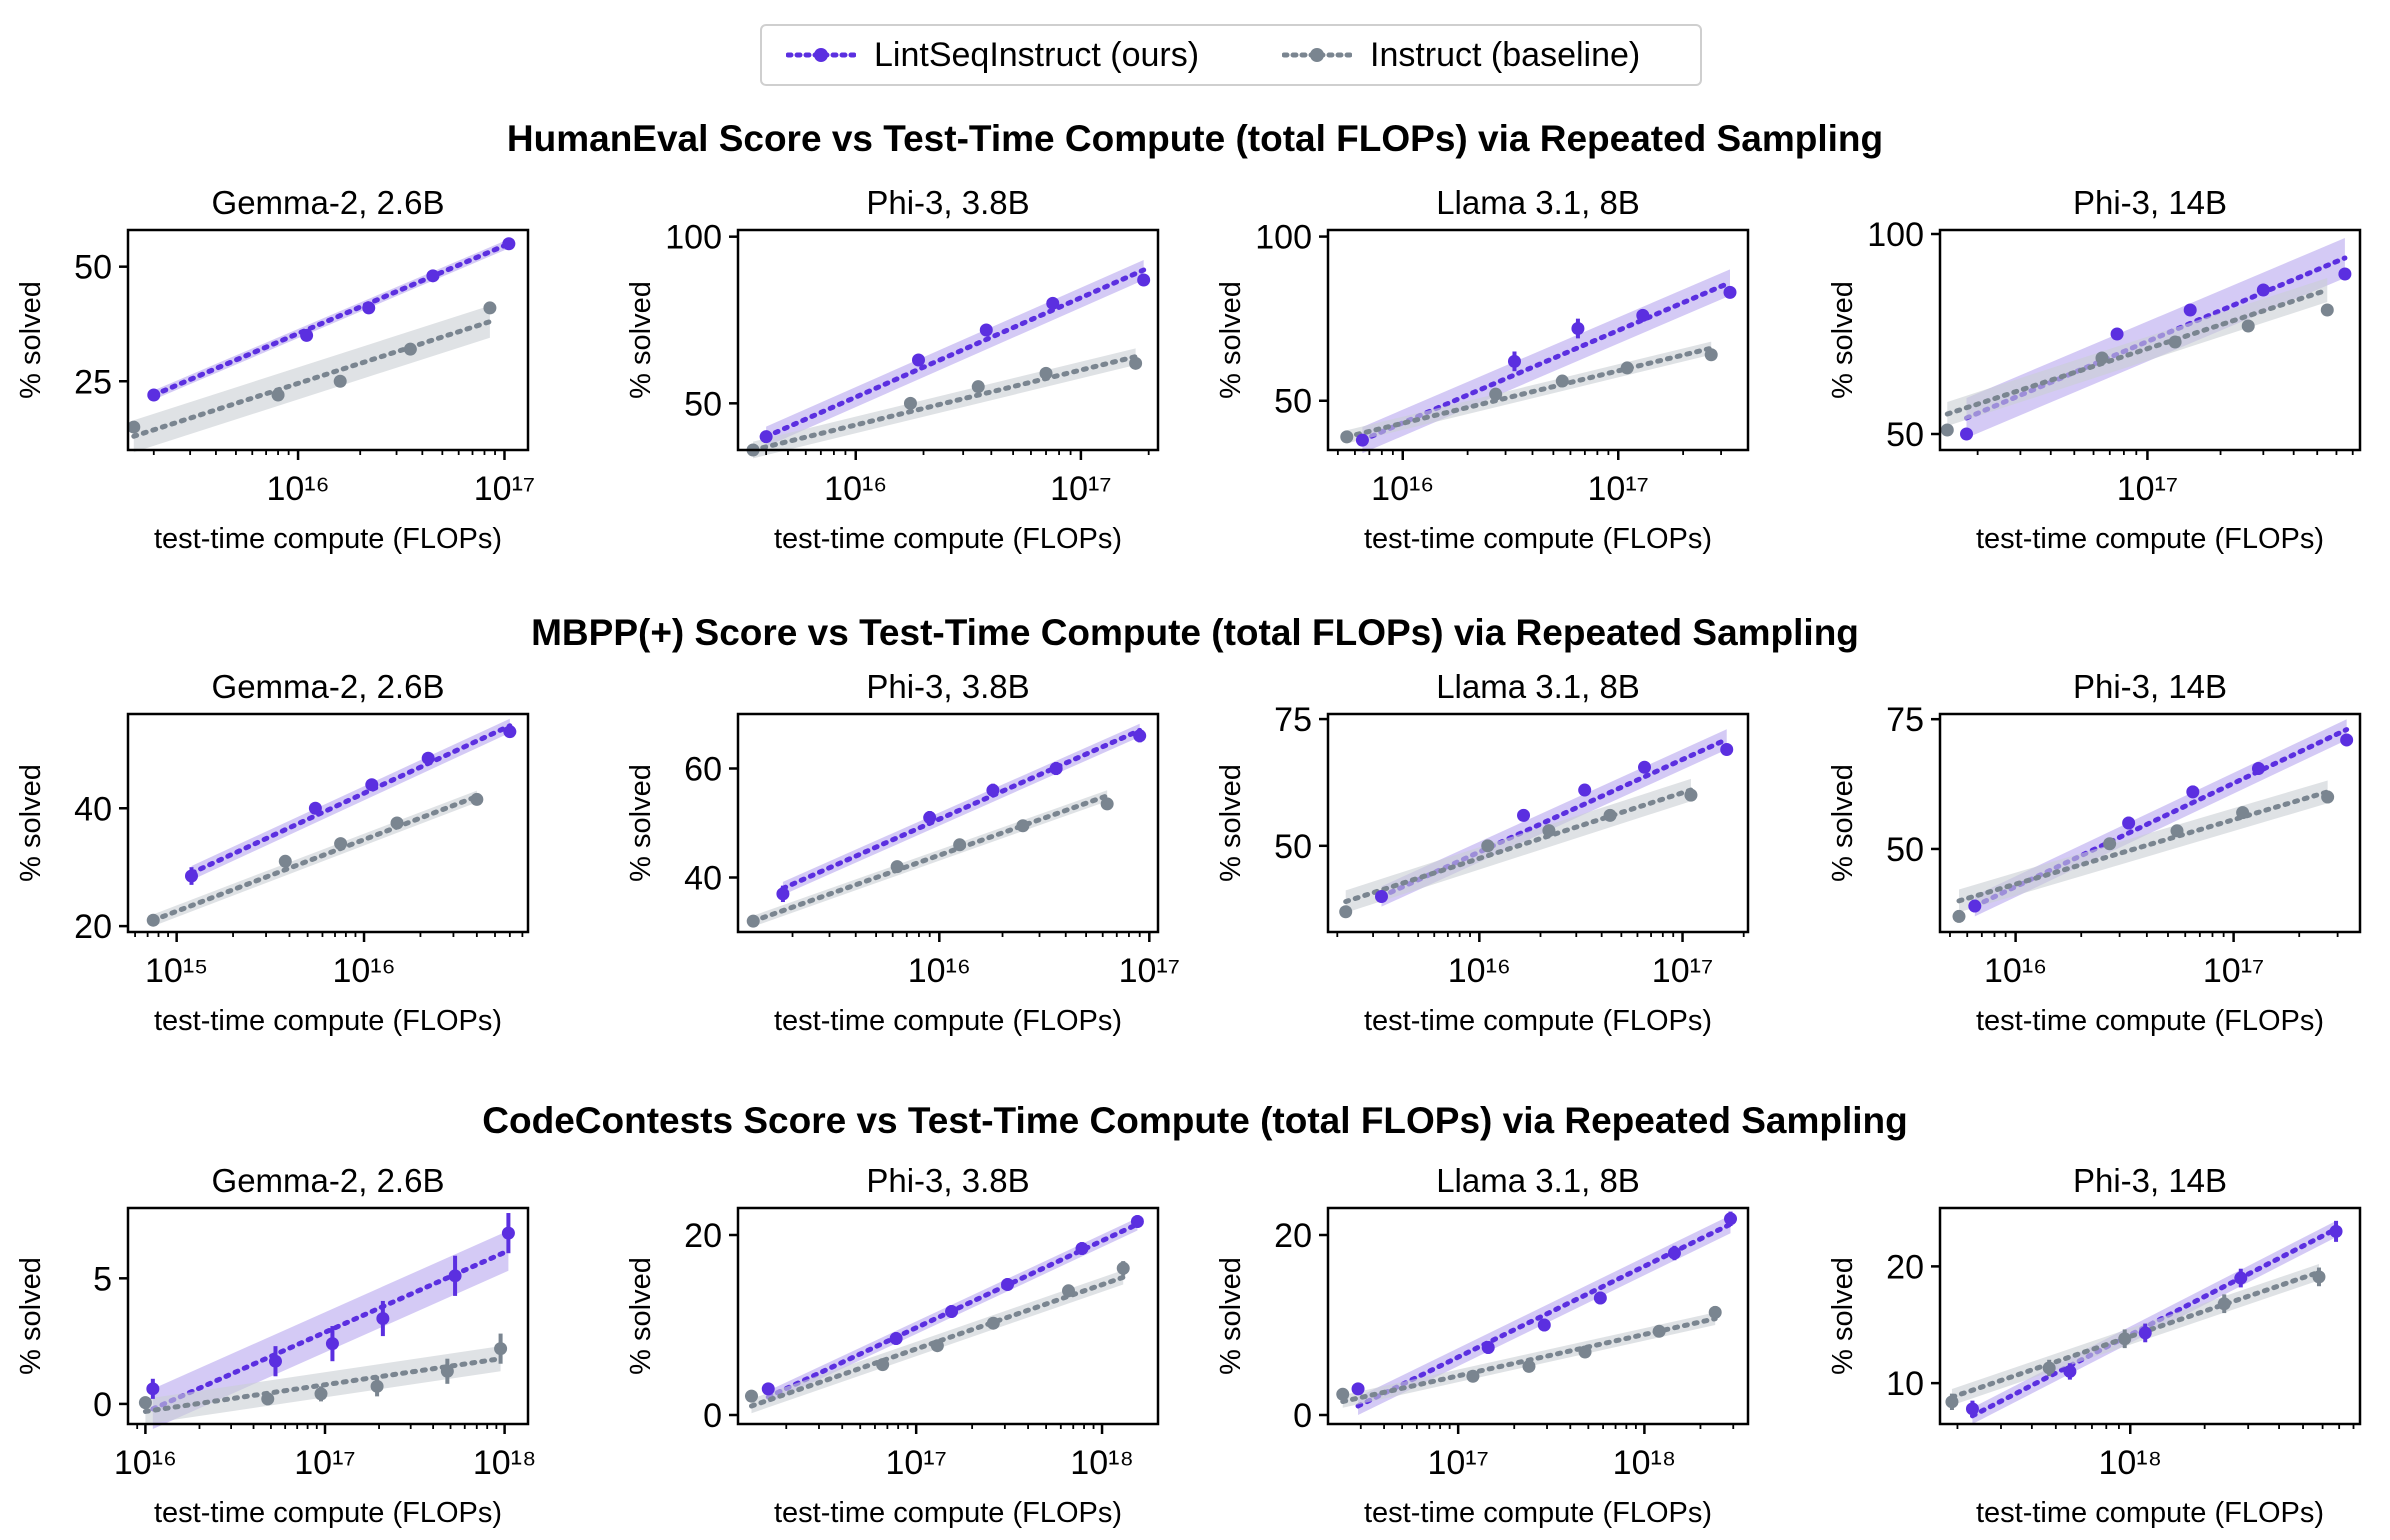  I want to click on legend-entry-baseline: Instruct (baseline), so click(1461, 55).